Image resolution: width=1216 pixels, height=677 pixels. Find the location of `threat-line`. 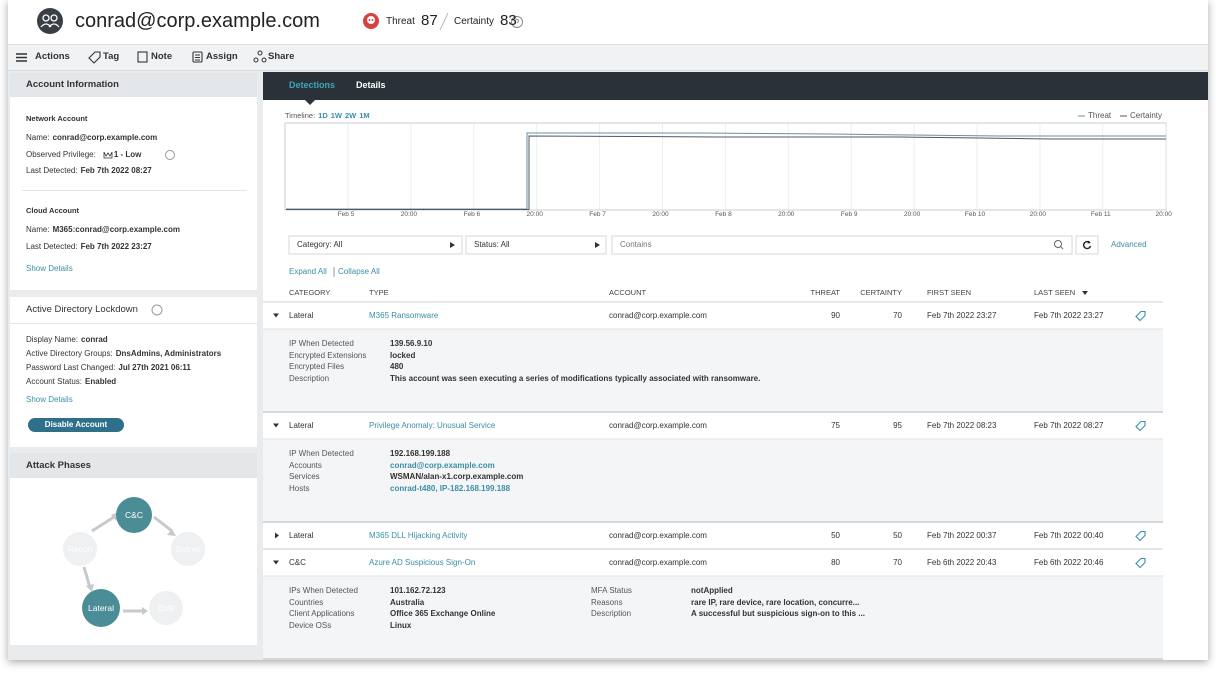

threat-line is located at coordinates (726, 171).